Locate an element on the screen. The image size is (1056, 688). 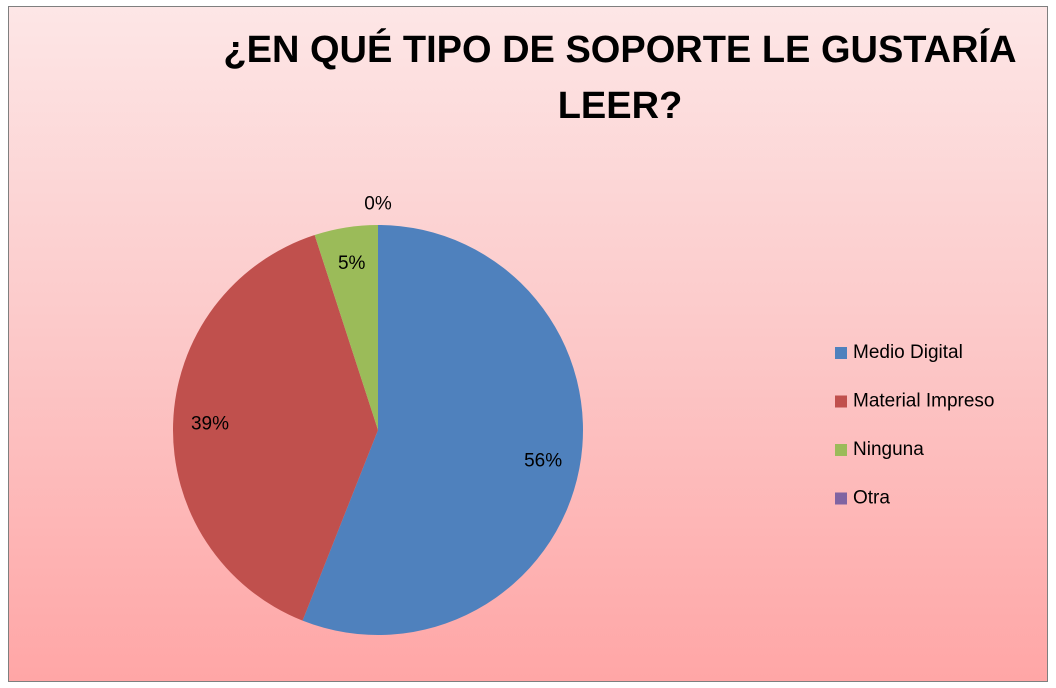
data-label: 0% is located at coordinates (378, 204).